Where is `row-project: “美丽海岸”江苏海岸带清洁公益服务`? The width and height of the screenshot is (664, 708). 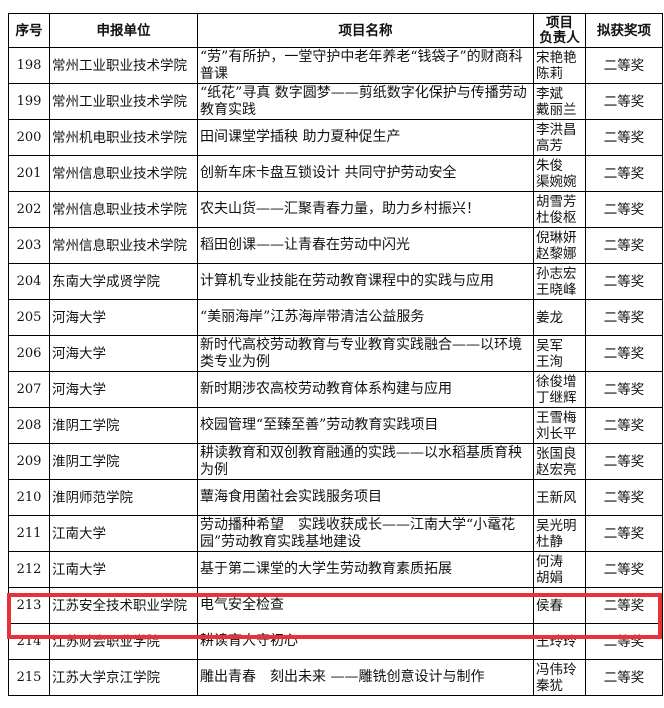 row-project: “美丽海岸”江苏海岸带清洁公益服务 is located at coordinates (365, 317).